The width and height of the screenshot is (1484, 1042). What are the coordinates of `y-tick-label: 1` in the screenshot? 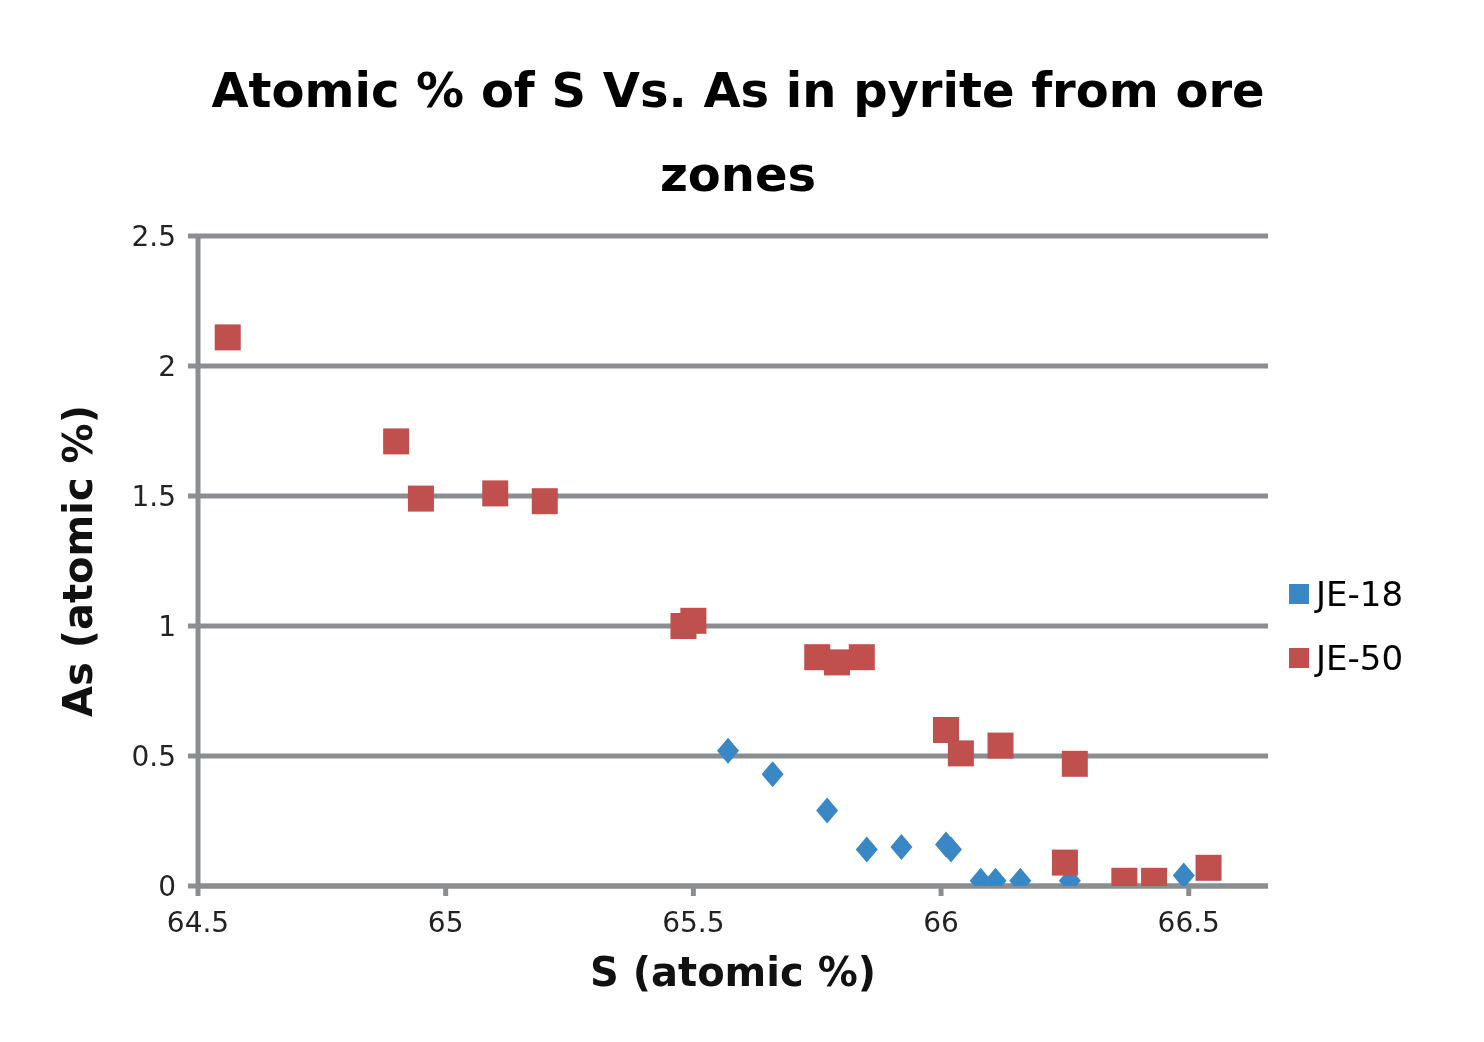 It's located at (167, 626).